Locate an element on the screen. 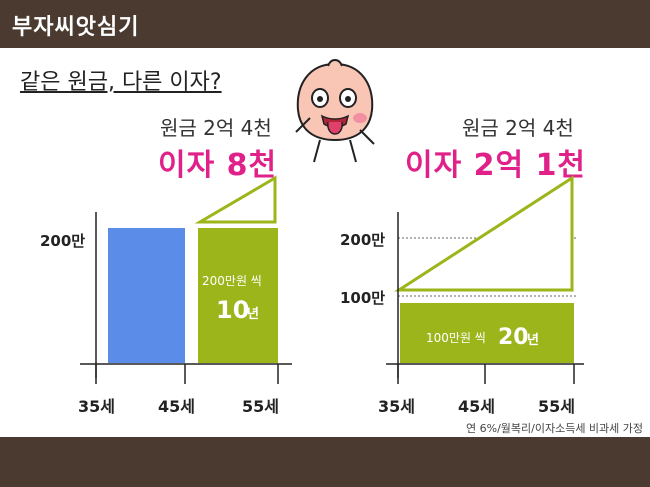  brand-title: 부자씨앗심기 is located at coordinates (76, 27).